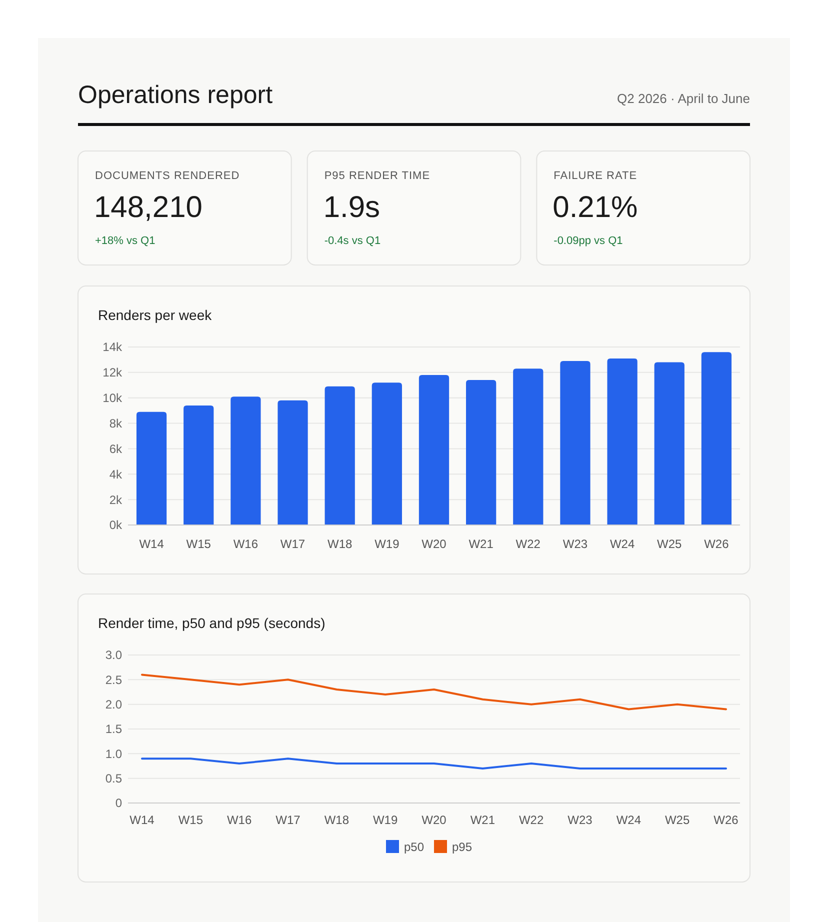 The width and height of the screenshot is (828, 922). What do you see at coordinates (116, 474) in the screenshot?
I see `y-tick-label: 4k` at bounding box center [116, 474].